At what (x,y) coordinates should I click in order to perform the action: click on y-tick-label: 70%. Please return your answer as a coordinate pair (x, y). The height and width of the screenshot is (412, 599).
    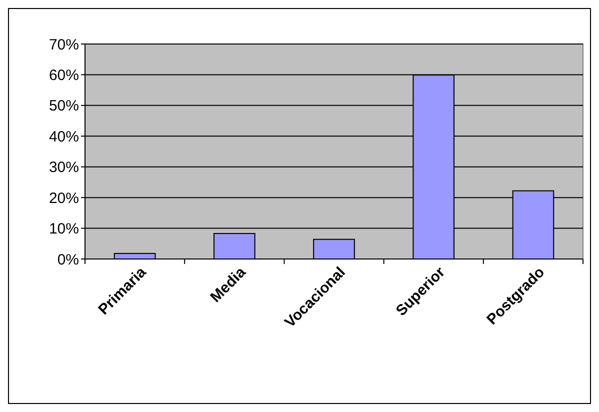
    Looking at the image, I should click on (63, 45).